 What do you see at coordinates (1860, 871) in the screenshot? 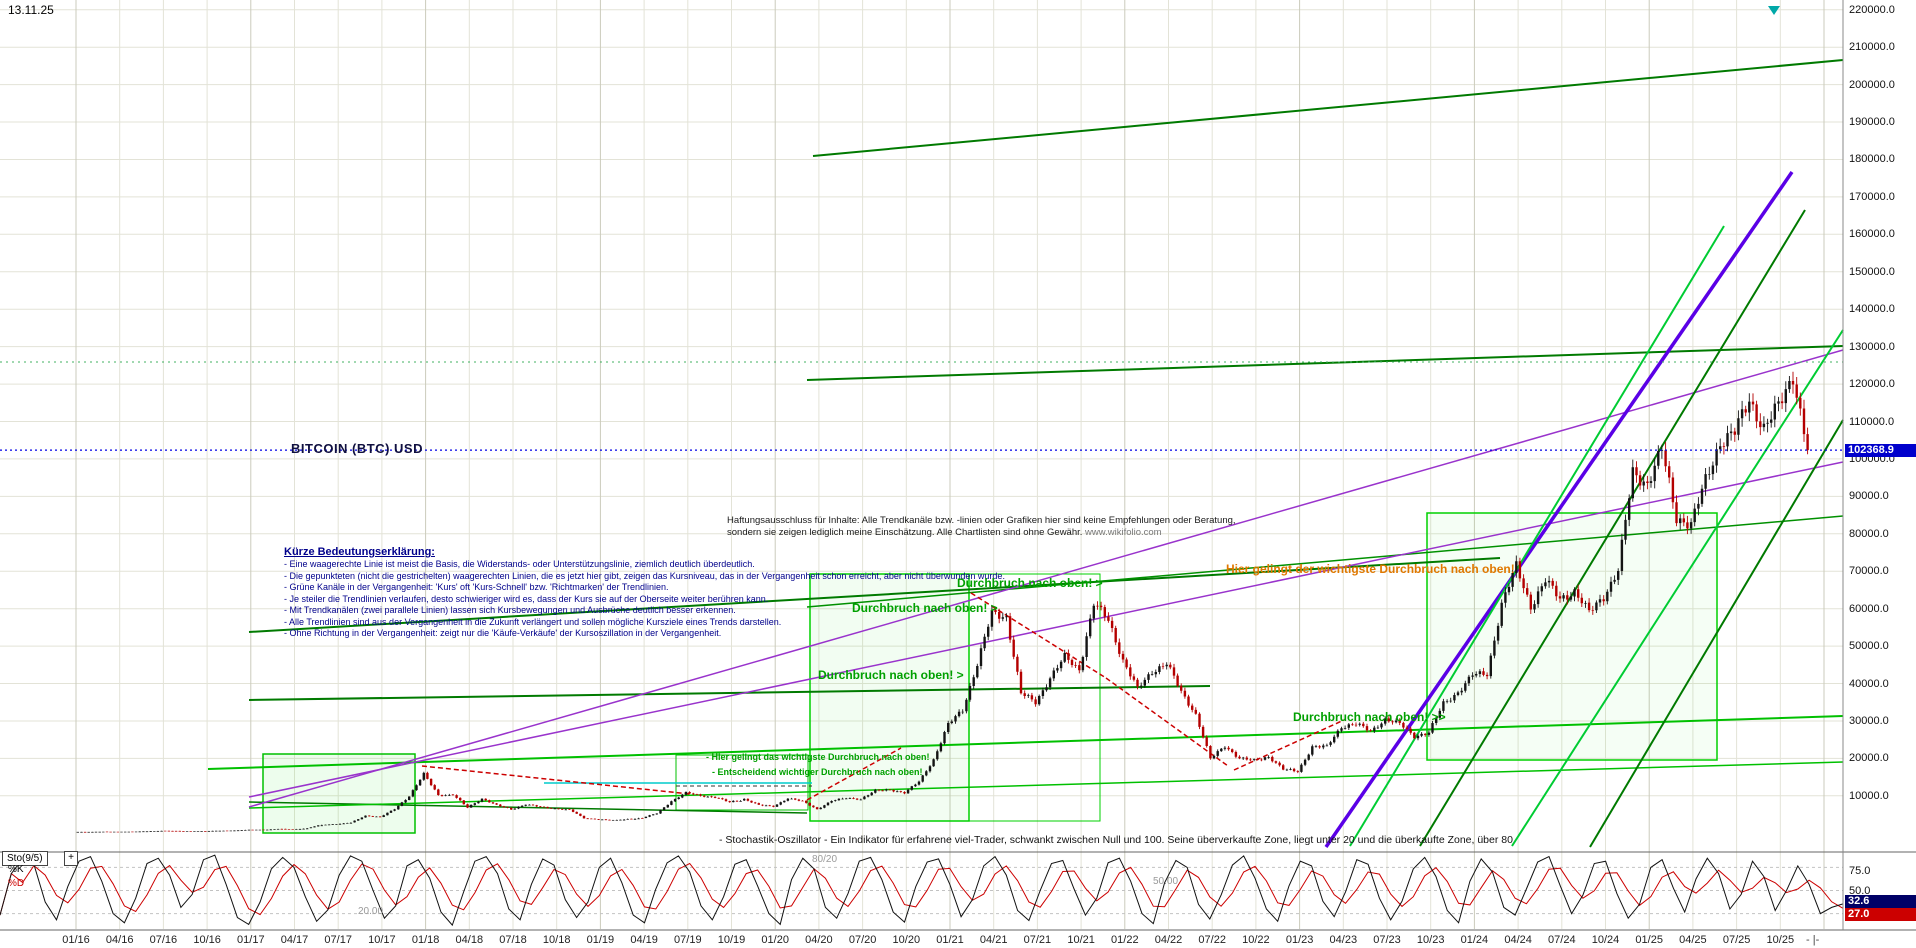
I see `stochastic-scale-label: 75.0` at bounding box center [1860, 871].